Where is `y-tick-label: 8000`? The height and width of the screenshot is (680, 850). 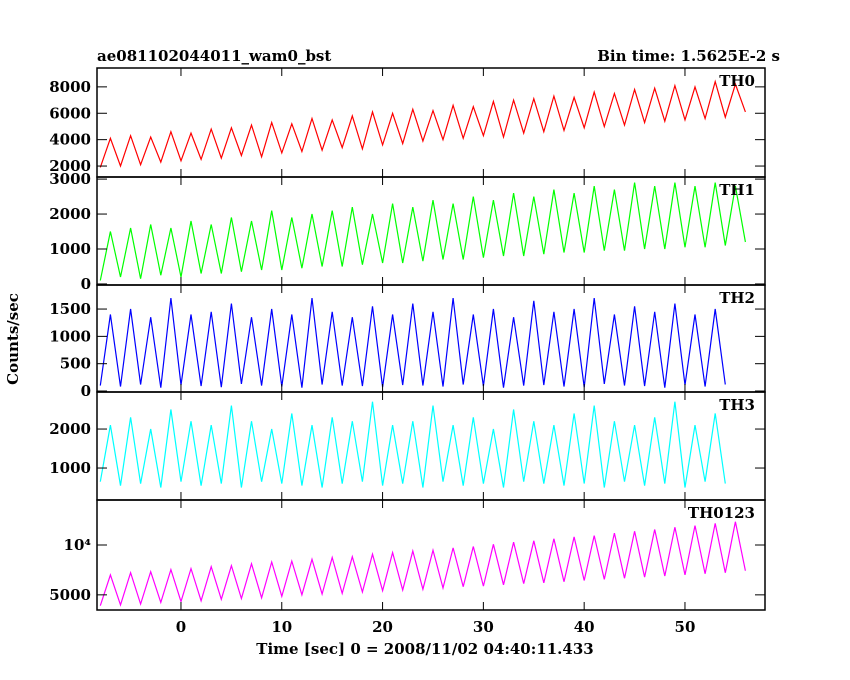 y-tick-label: 8000 is located at coordinates (70, 87).